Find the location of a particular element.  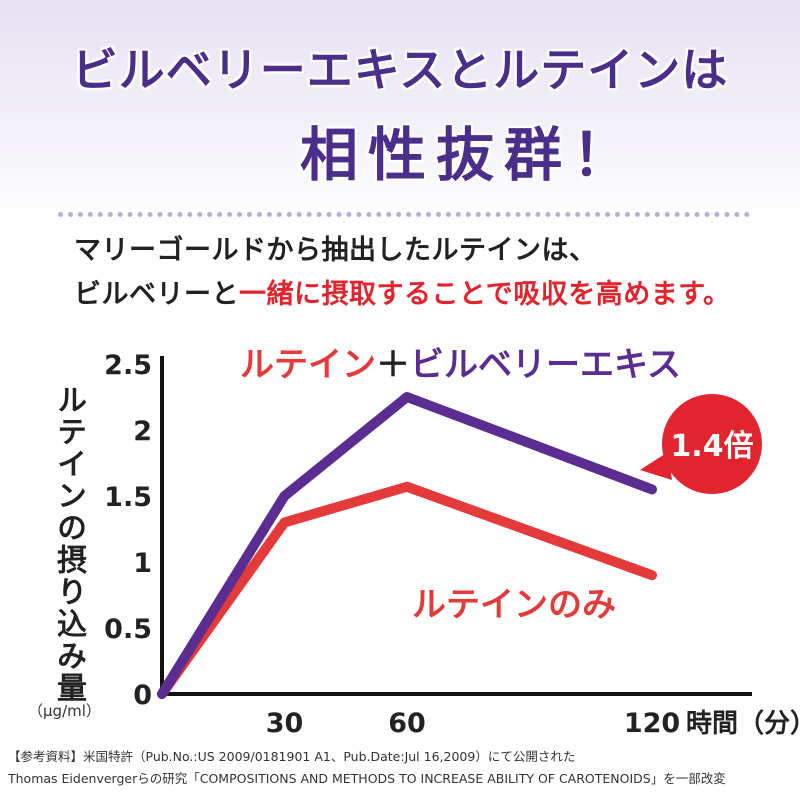

dotted-divider is located at coordinates (404, 214).